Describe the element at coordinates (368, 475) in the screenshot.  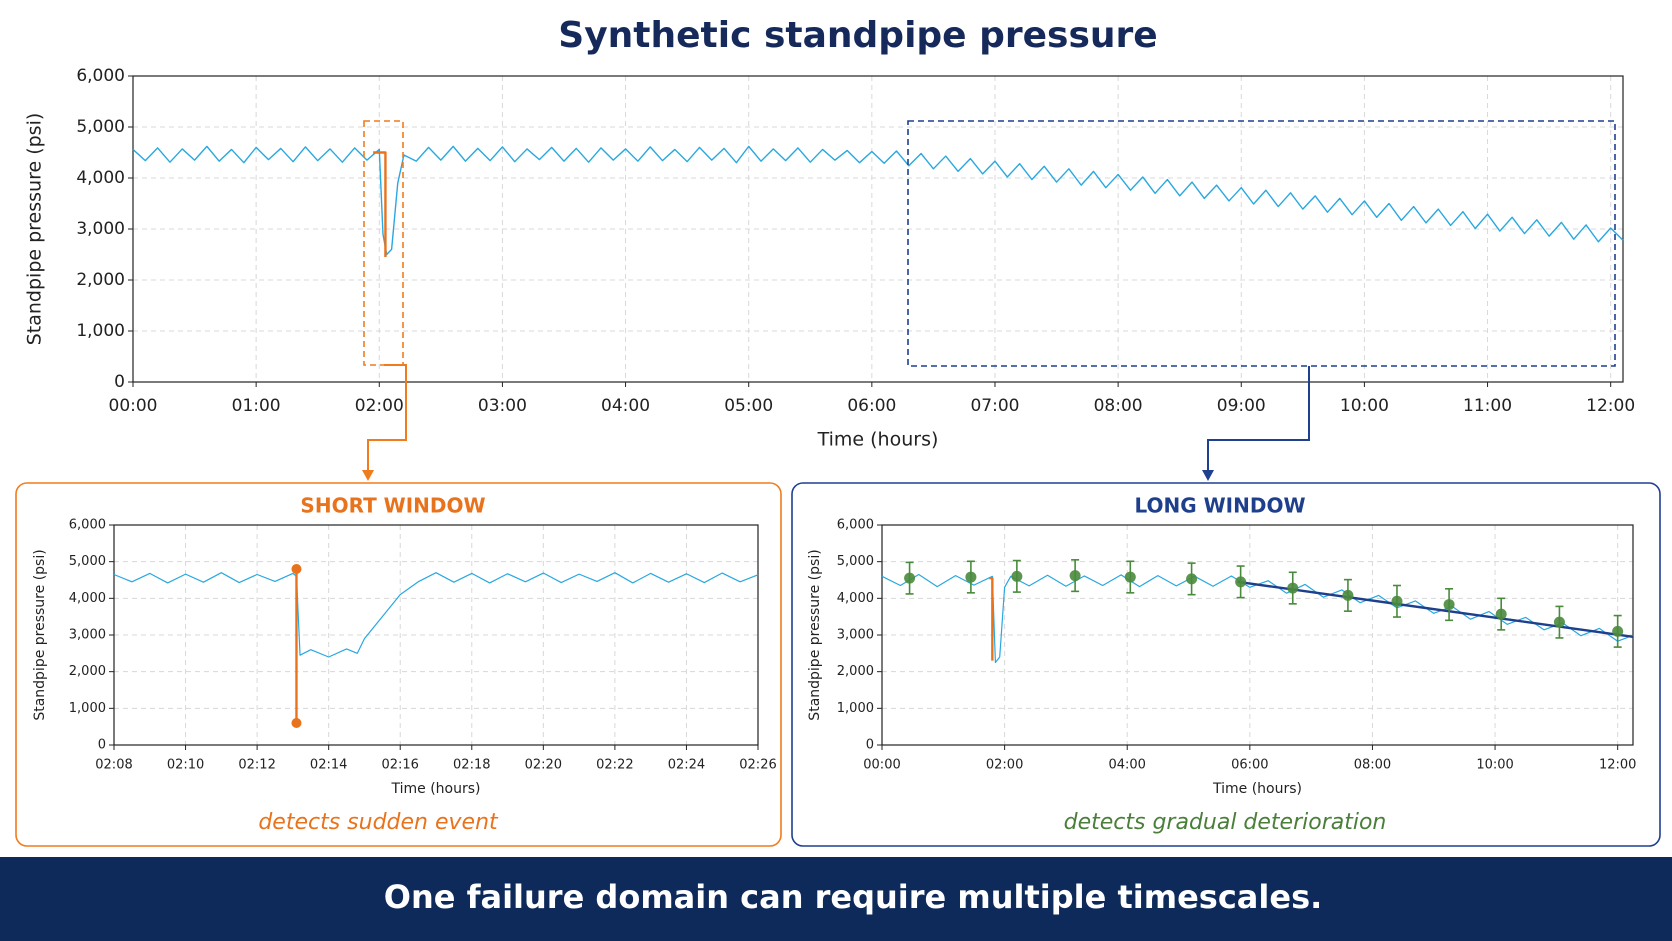
I see `short-arrow` at that location.